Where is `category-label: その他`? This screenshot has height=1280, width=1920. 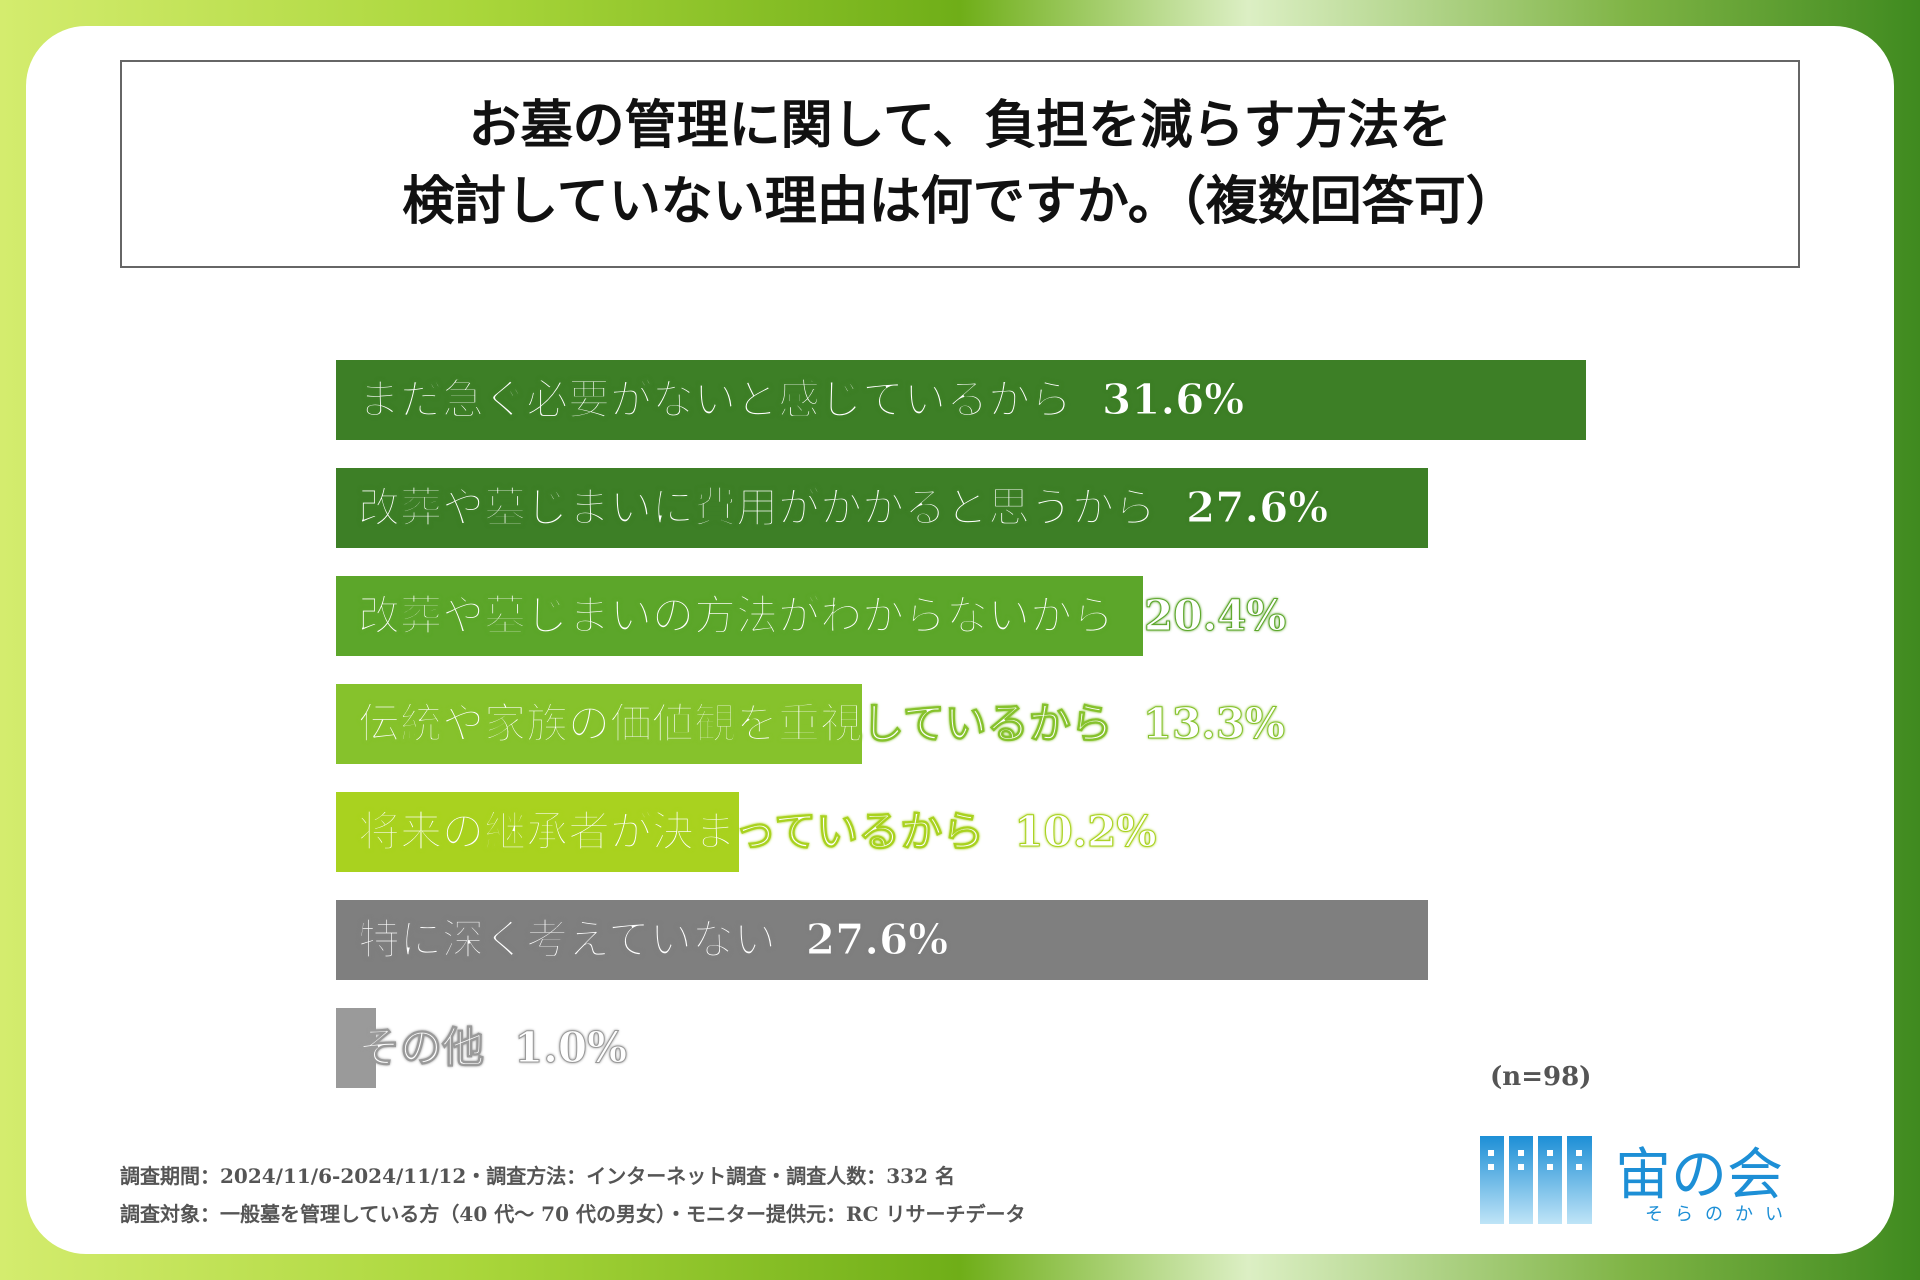 category-label: その他 is located at coordinates (421, 1048).